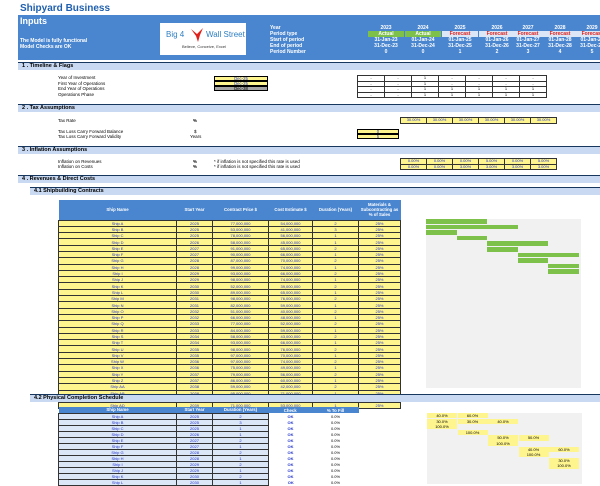 The width and height of the screenshot is (600, 486). Describe the element at coordinates (80, 161) in the screenshot. I see `inflation-revenues-label: Inflation on Revenues` at that location.